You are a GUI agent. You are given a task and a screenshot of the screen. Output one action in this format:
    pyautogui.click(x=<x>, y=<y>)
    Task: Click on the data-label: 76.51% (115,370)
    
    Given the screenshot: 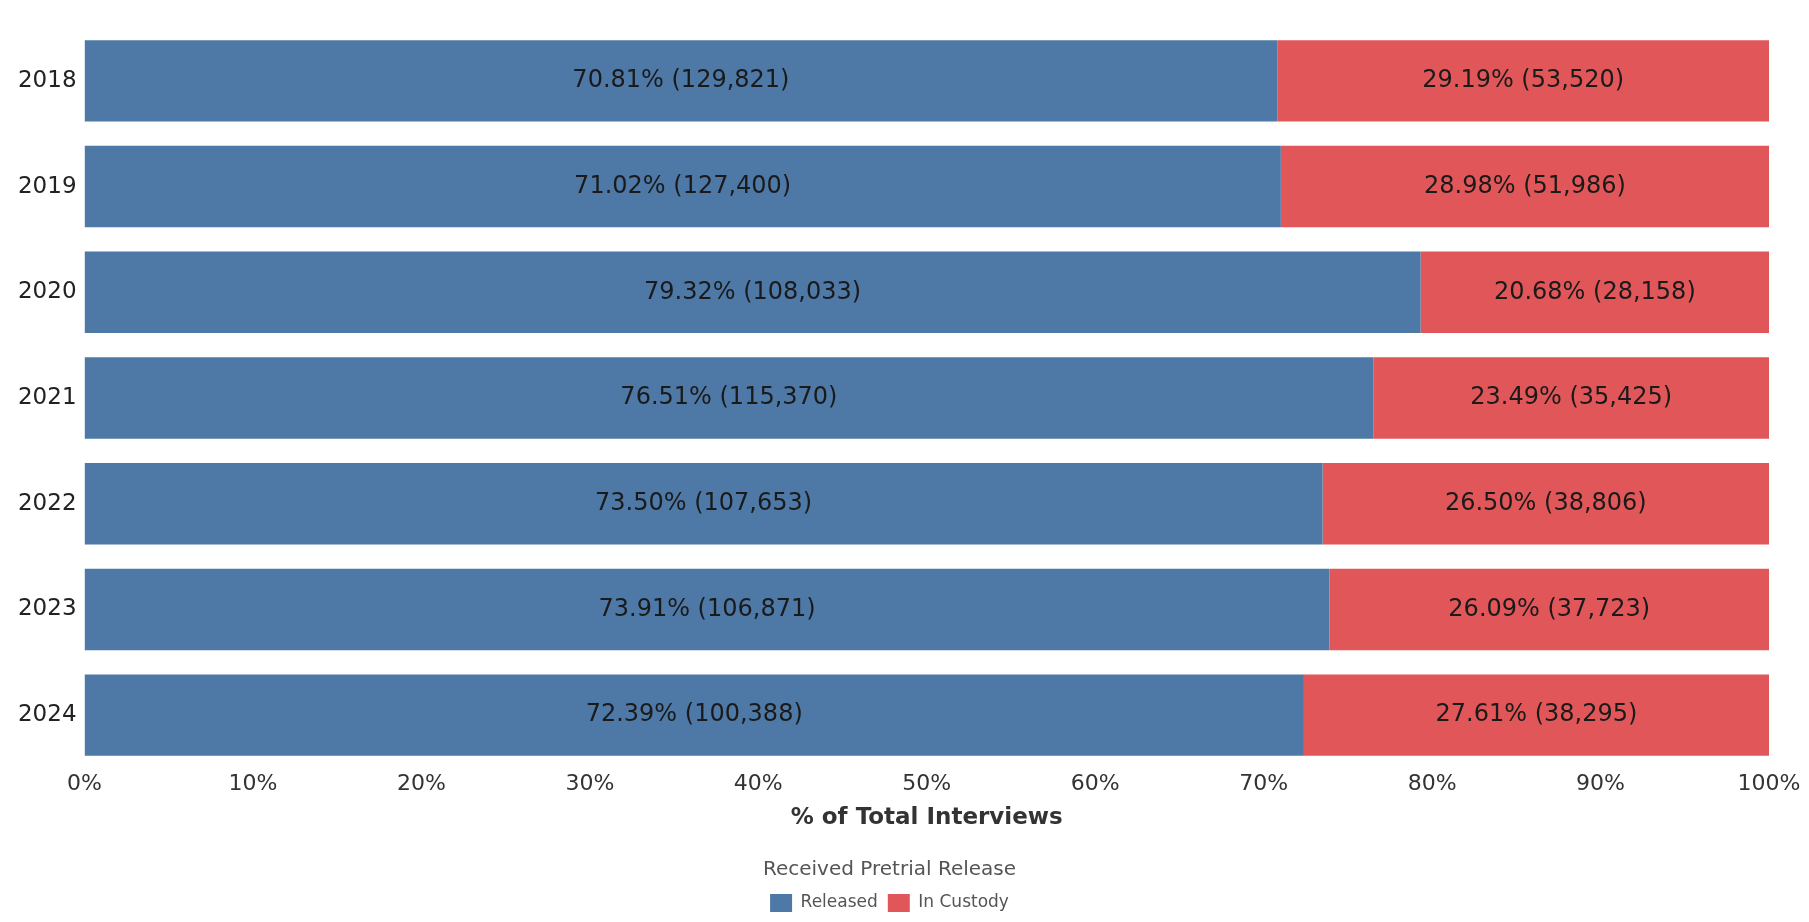 What is the action you would take?
    pyautogui.click(x=729, y=396)
    